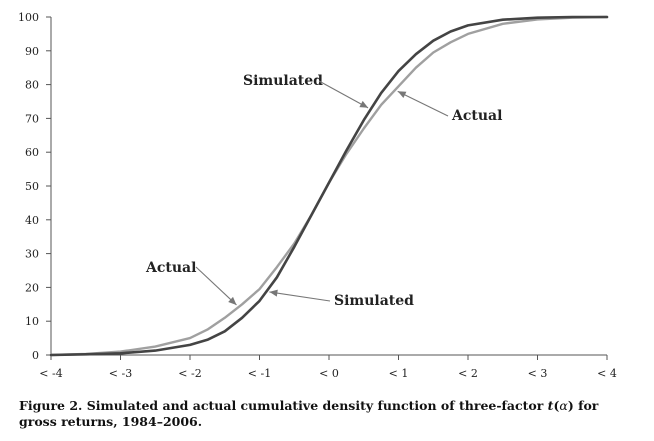 The height and width of the screenshot is (441, 654). Describe the element at coordinates (329, 373) in the screenshot. I see `x-tick-label: < 0` at that location.